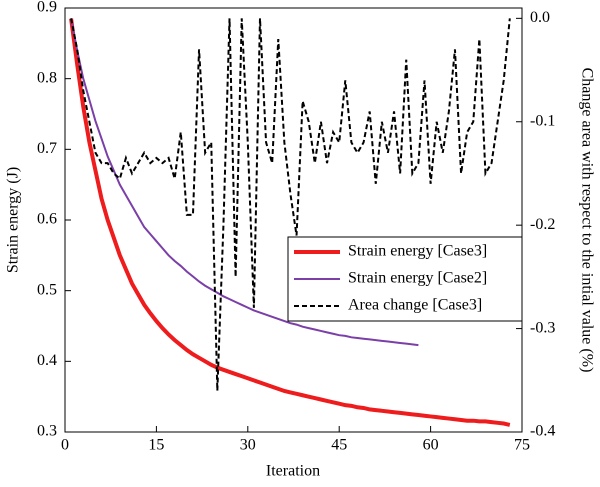  What do you see at coordinates (542, 327) in the screenshot?
I see `y2-tick-label: -0.3` at bounding box center [542, 327].